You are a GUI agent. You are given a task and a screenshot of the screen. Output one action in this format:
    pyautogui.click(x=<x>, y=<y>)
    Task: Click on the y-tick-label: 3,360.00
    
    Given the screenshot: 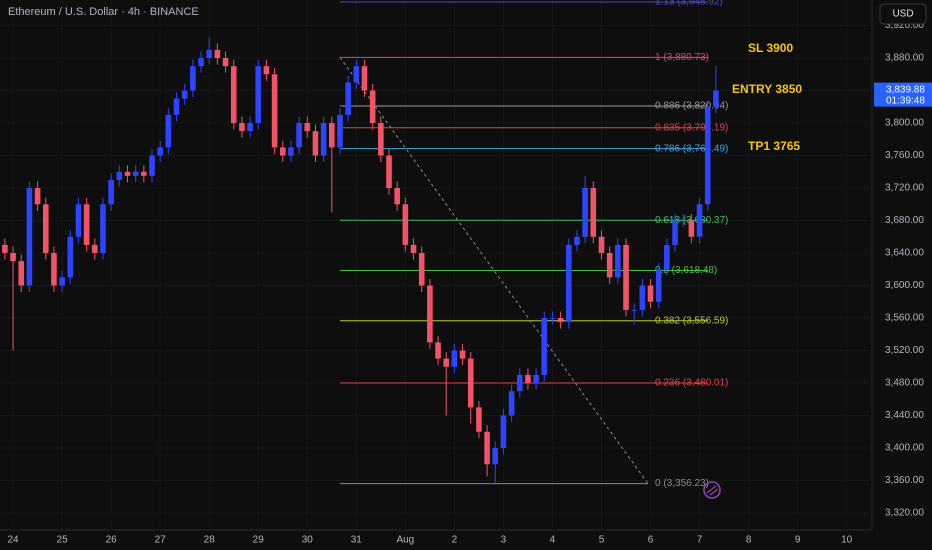 What is the action you would take?
    pyautogui.click(x=904, y=480)
    